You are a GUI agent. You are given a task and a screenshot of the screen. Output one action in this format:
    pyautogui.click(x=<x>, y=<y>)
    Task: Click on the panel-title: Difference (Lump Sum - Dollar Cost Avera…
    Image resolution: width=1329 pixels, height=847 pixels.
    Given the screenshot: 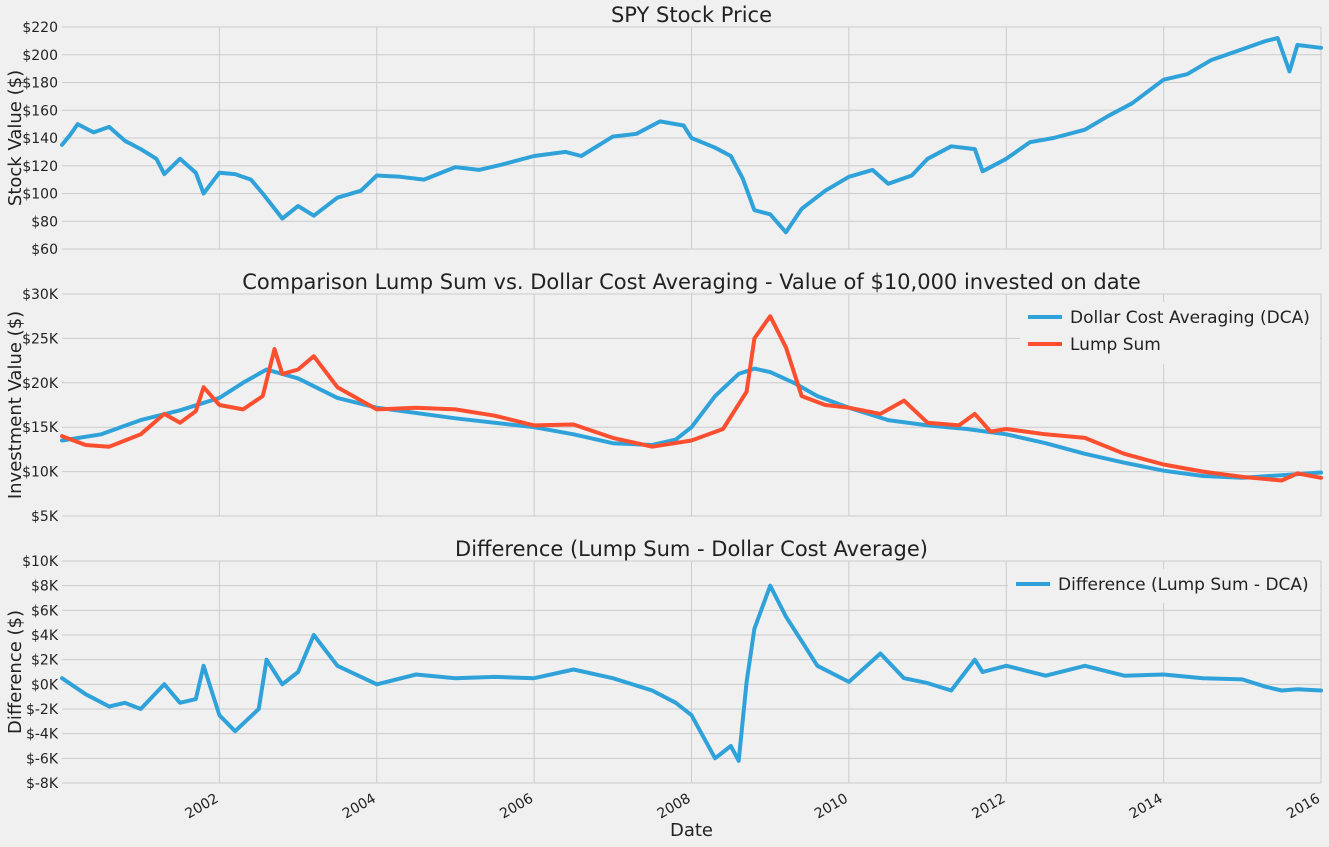 What is the action you would take?
    pyautogui.click(x=691, y=549)
    